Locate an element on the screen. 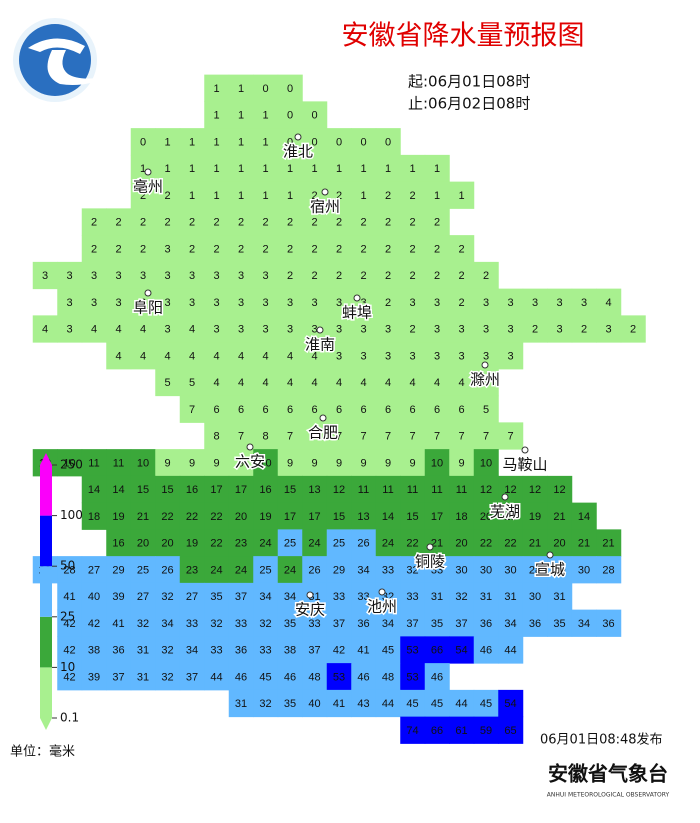  rain-value: 44 is located at coordinates (461, 704).